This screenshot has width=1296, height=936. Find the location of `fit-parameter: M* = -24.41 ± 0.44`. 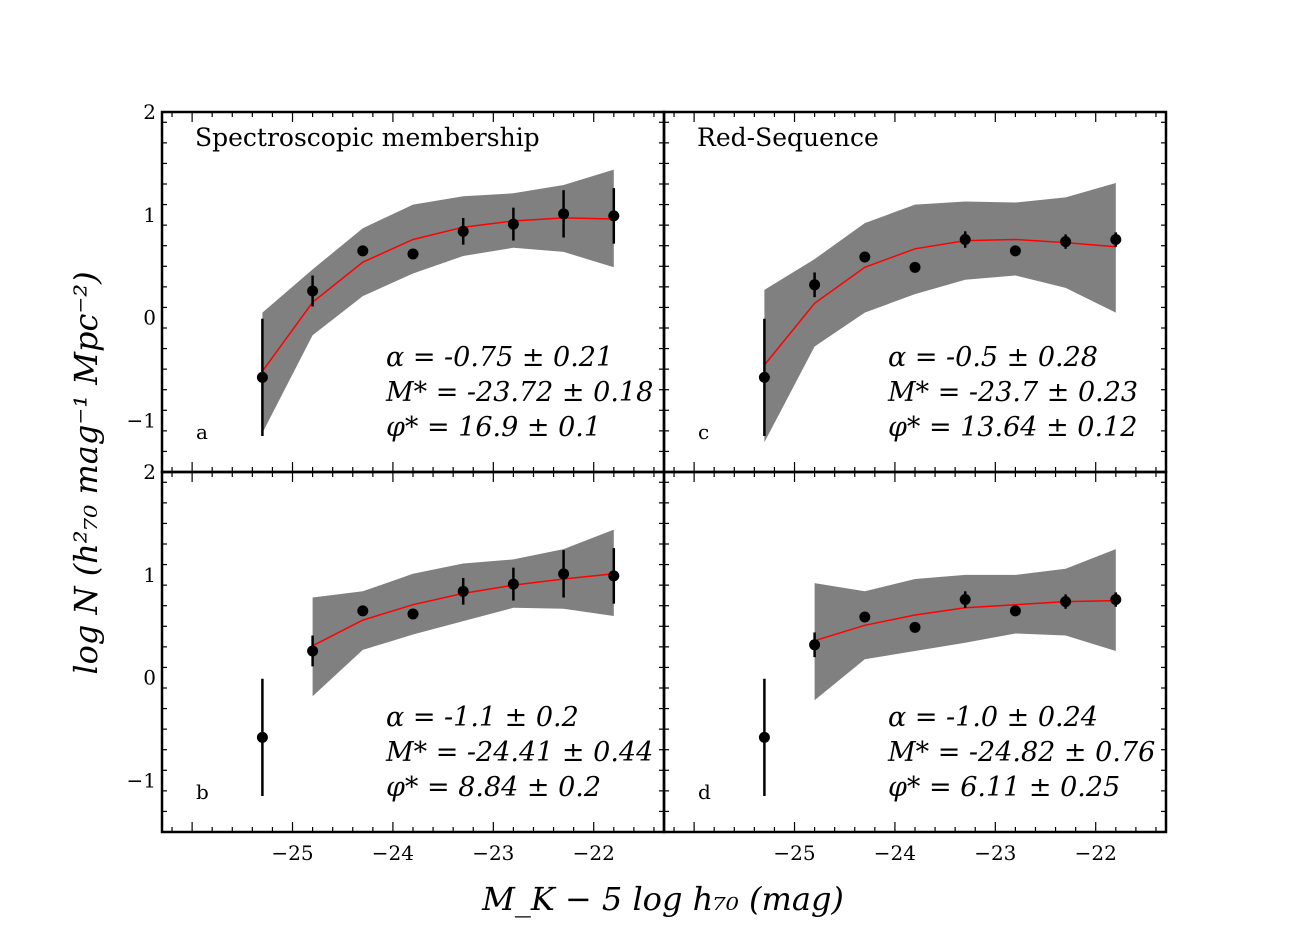

fit-parameter: M* = -24.41 ± 0.44 is located at coordinates (519, 752).